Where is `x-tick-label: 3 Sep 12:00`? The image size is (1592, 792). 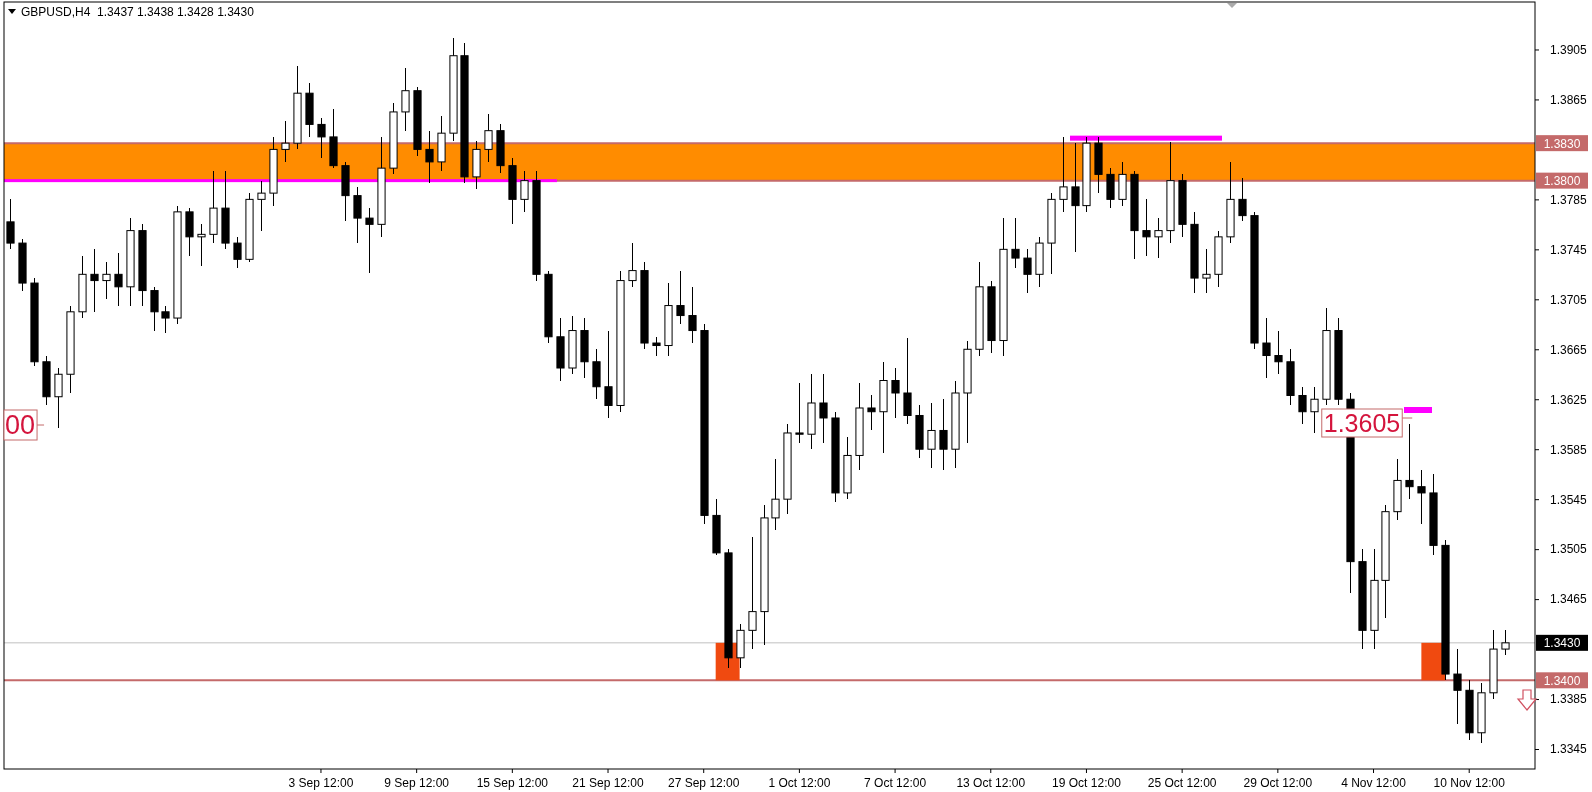
x-tick-label: 3 Sep 12:00 is located at coordinates (321, 782).